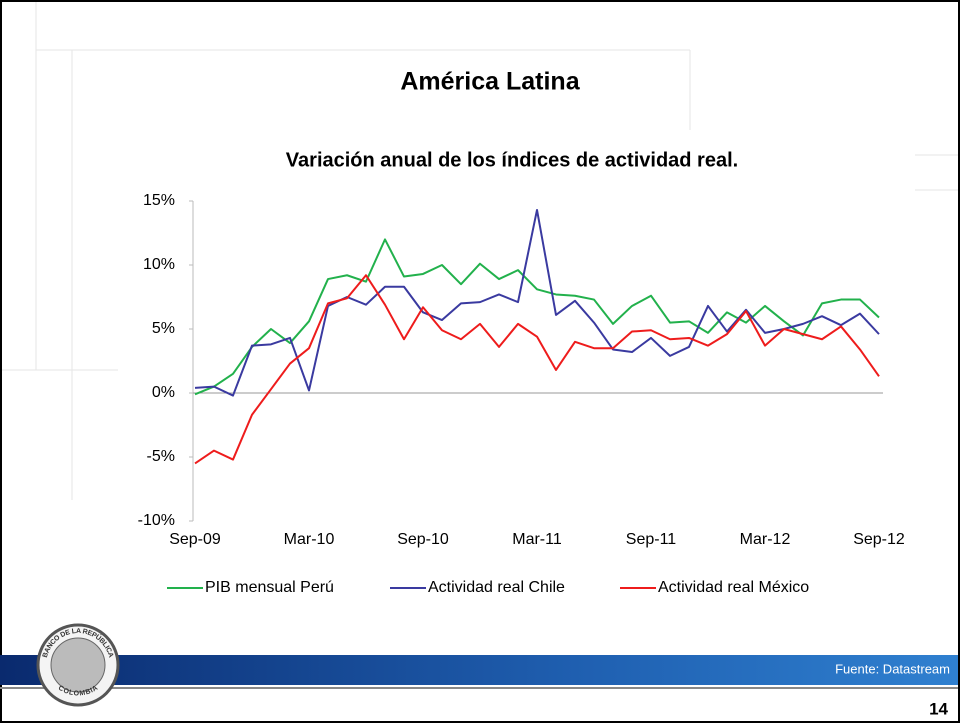  What do you see at coordinates (159, 200) in the screenshot?
I see `y-tick-label: 15%` at bounding box center [159, 200].